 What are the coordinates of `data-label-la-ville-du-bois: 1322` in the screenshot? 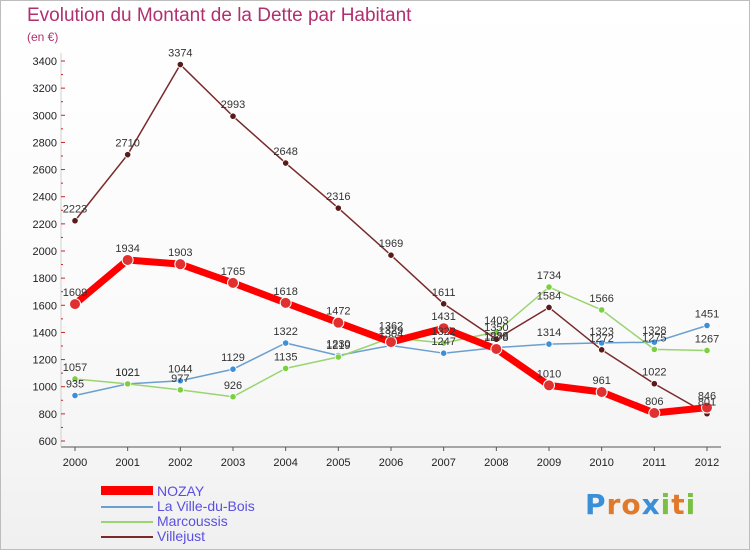 It's located at (285, 332).